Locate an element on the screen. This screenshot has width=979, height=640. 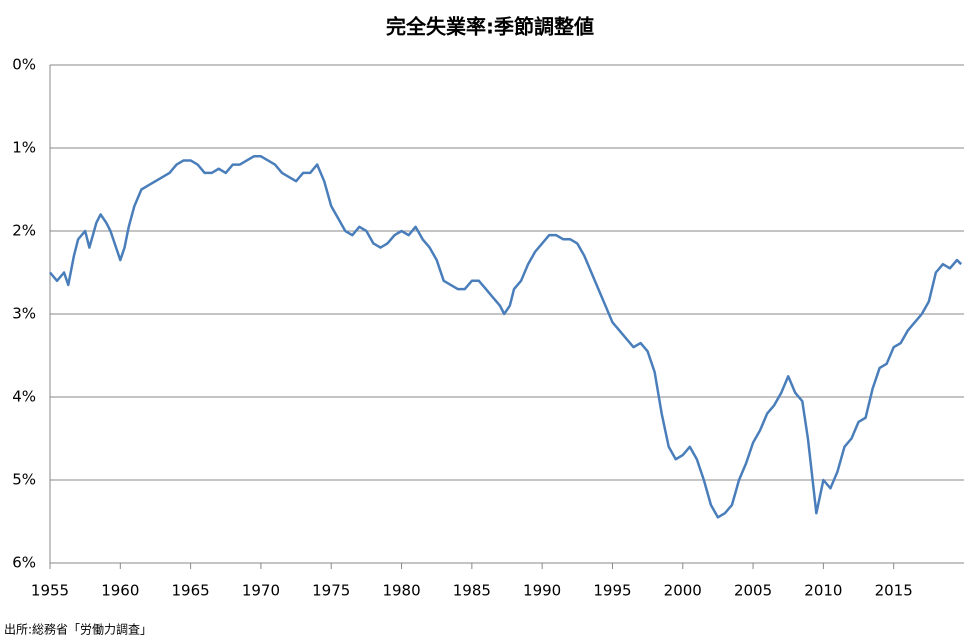
y-tick-label: 3% is located at coordinates (24, 314).